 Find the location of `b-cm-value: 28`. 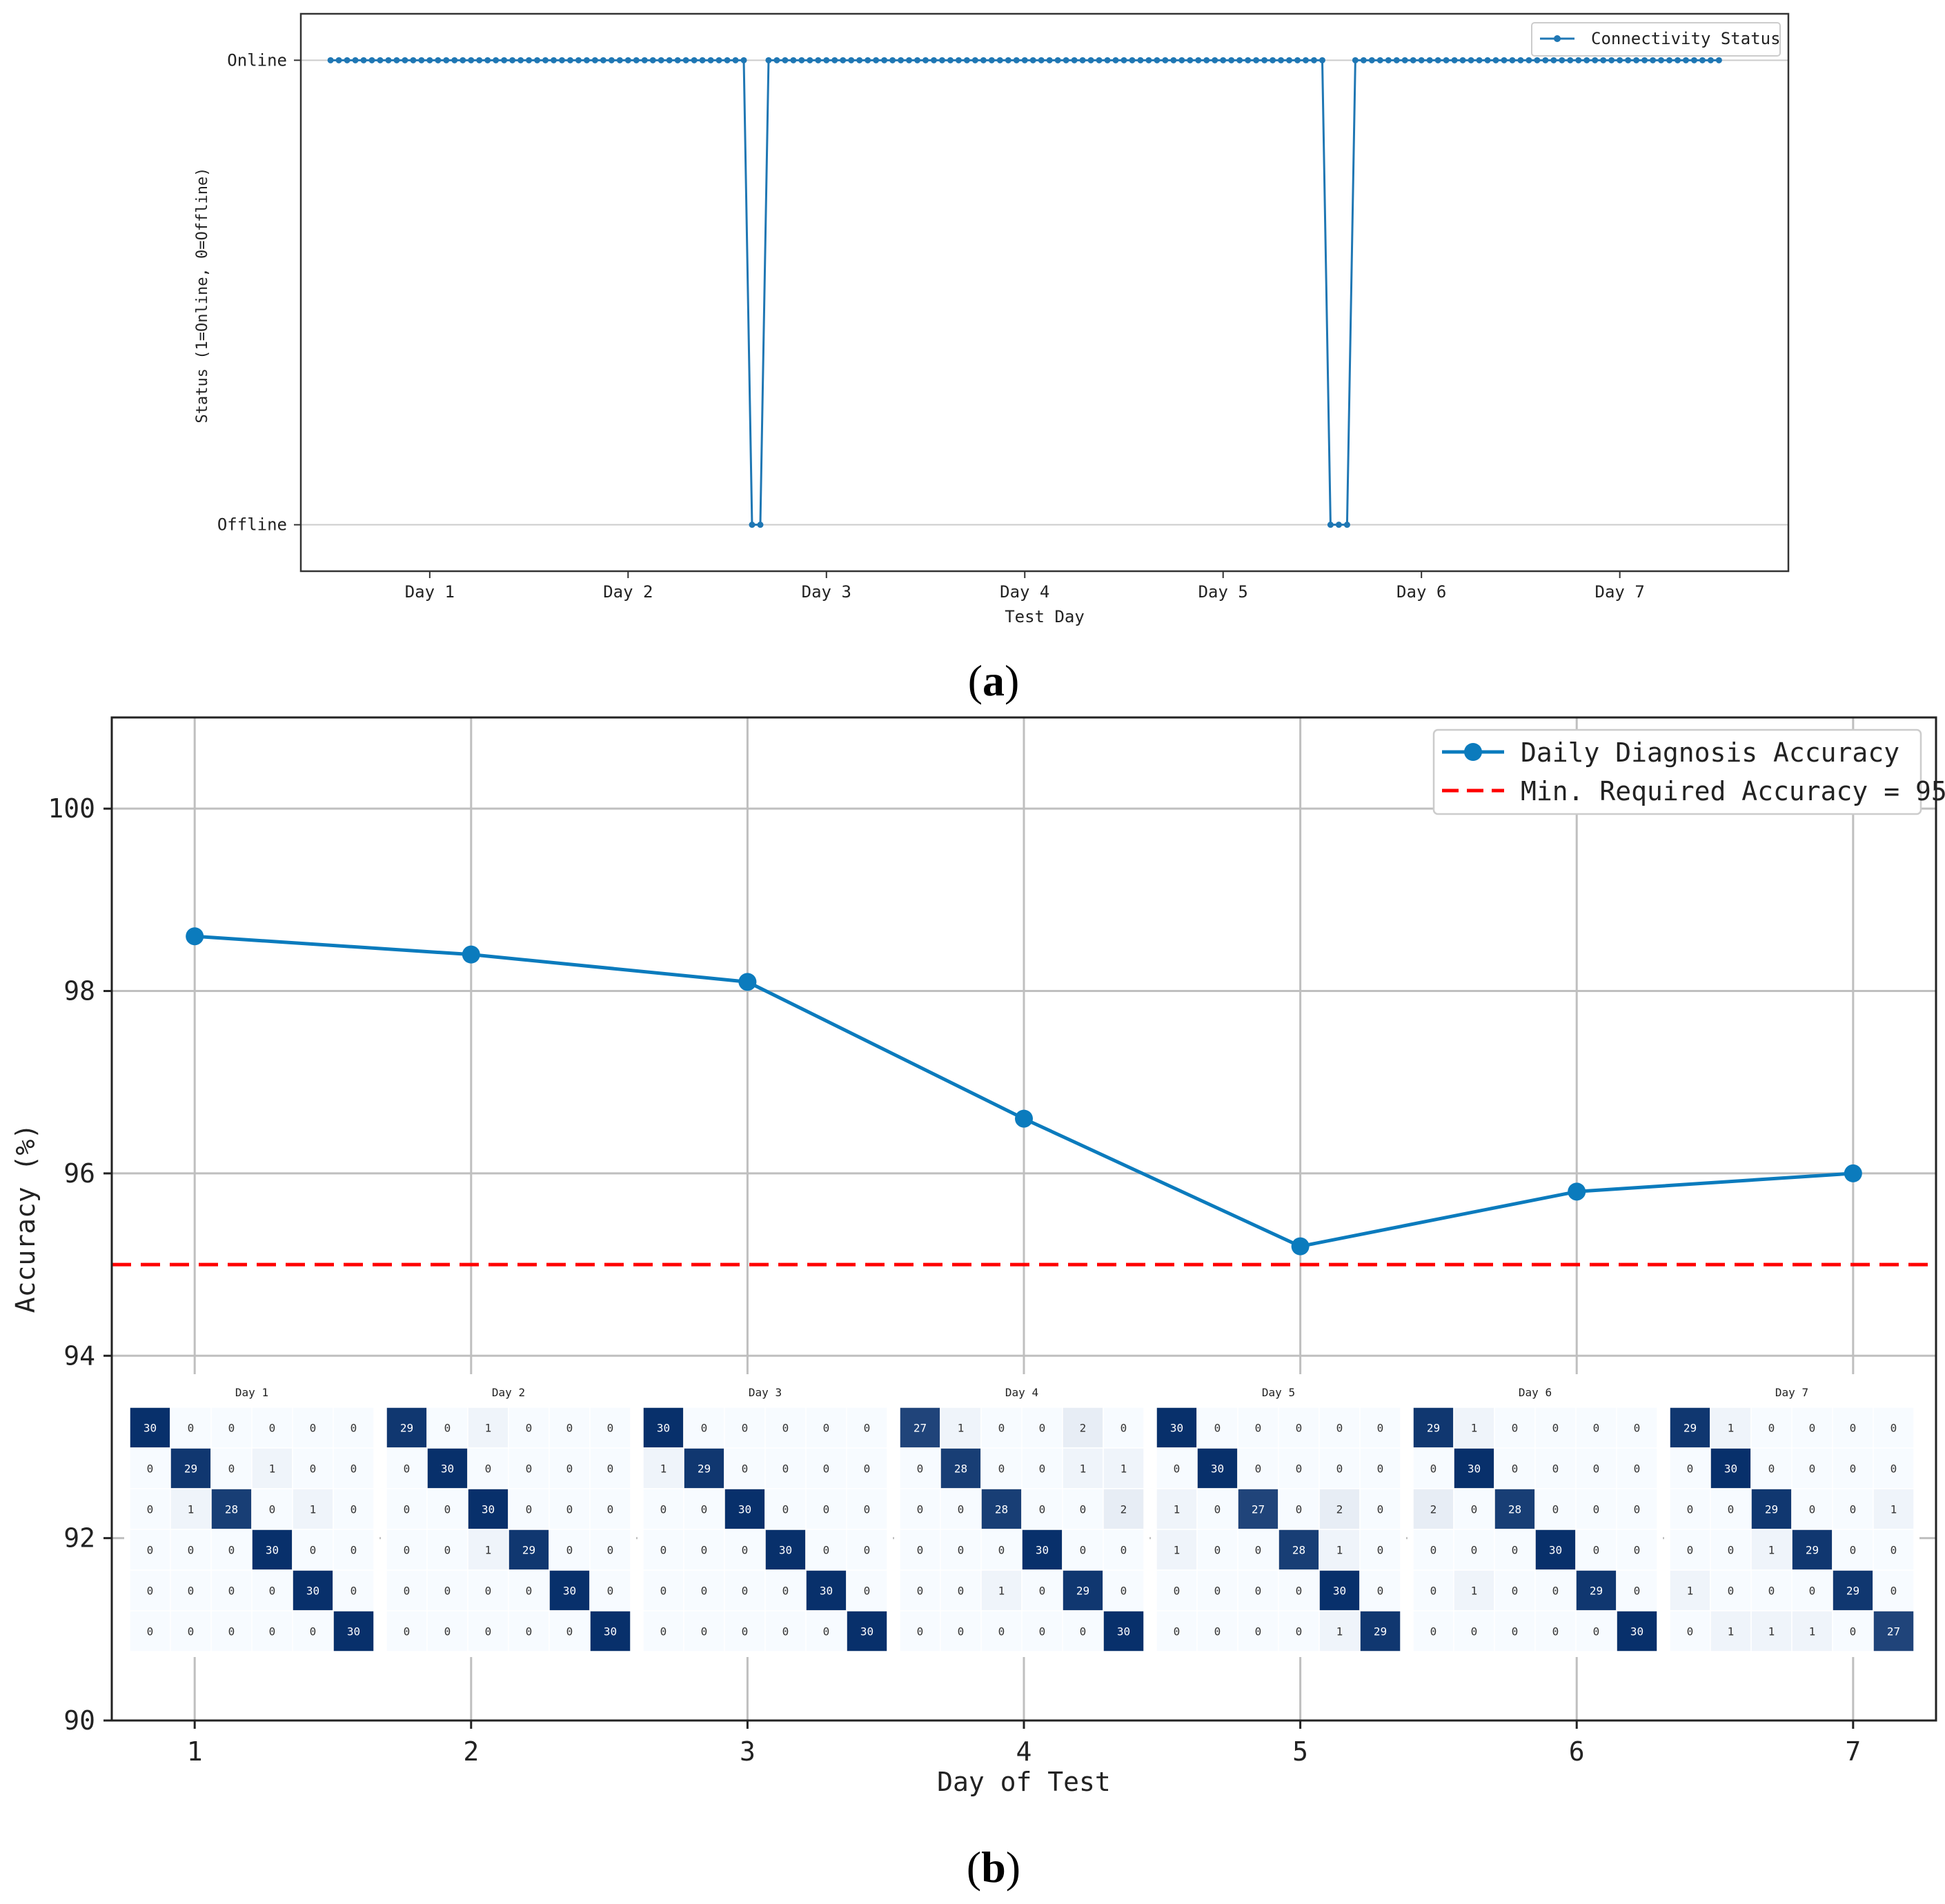

b-cm-value: 28 is located at coordinates (960, 1469).